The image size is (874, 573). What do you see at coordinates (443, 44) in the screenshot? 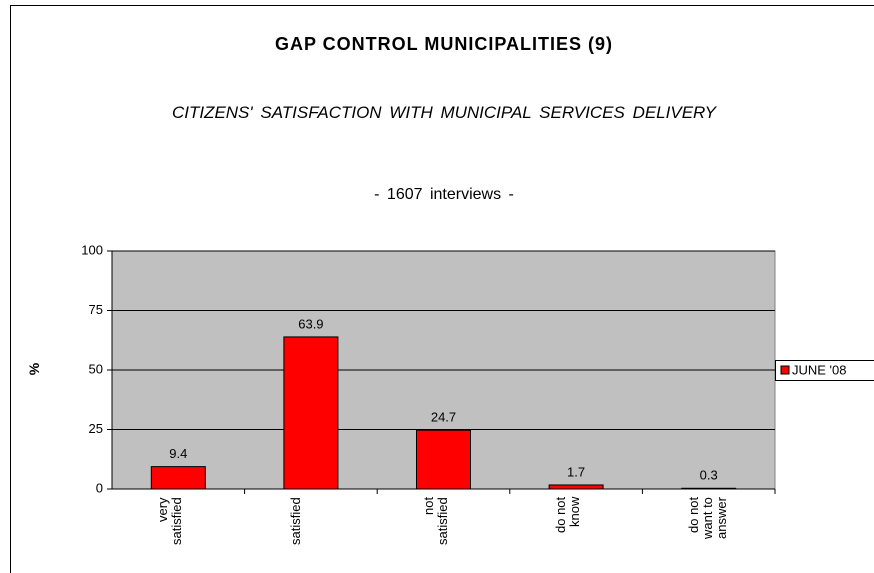
I see `chart-title: GAP CONTROL MUNICIPALITIES (9)` at bounding box center [443, 44].